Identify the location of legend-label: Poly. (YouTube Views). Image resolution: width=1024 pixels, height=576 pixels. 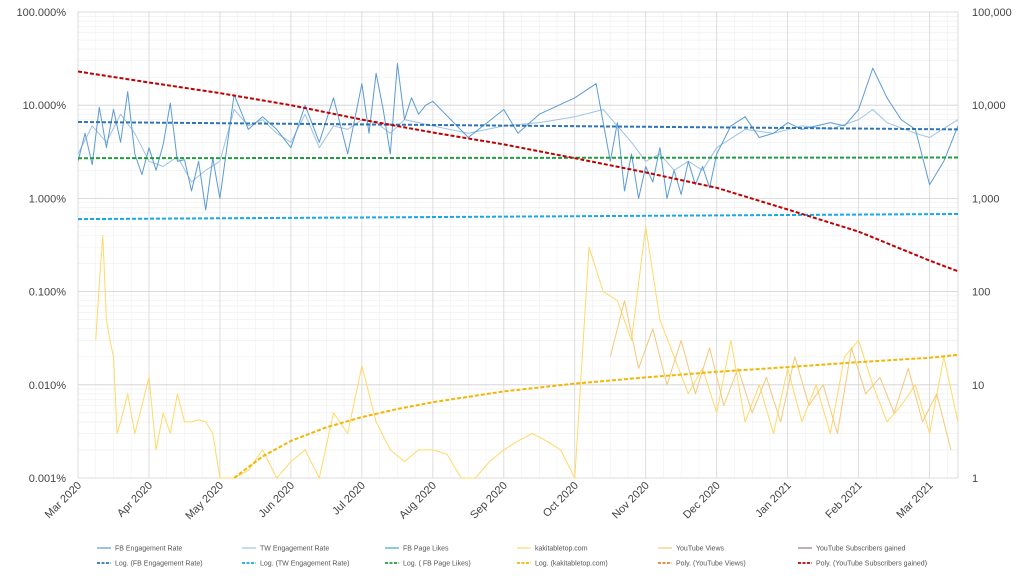
(711, 564).